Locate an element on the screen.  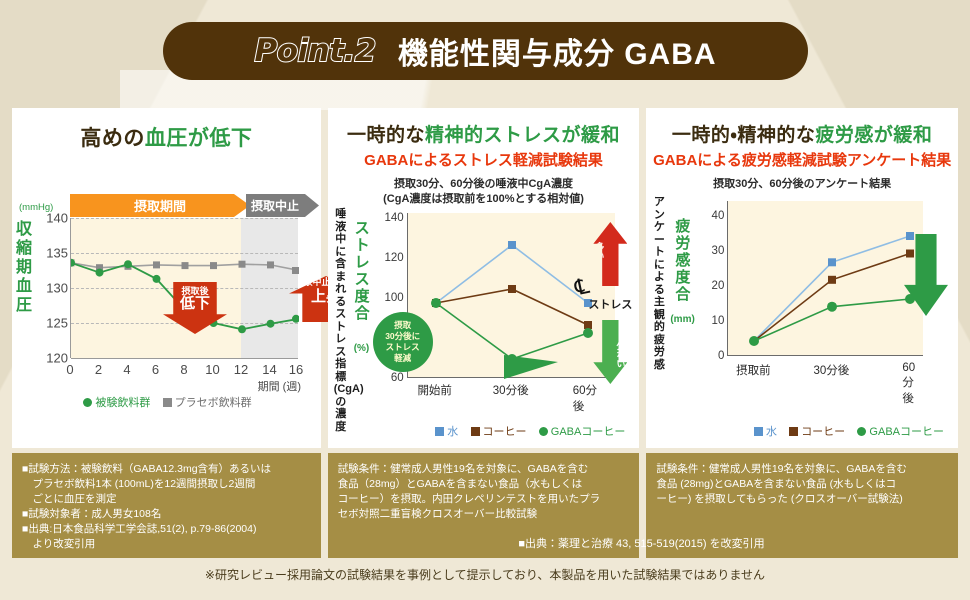
page-title: 機能性関与成分 GABA is located at coordinates (557, 54).